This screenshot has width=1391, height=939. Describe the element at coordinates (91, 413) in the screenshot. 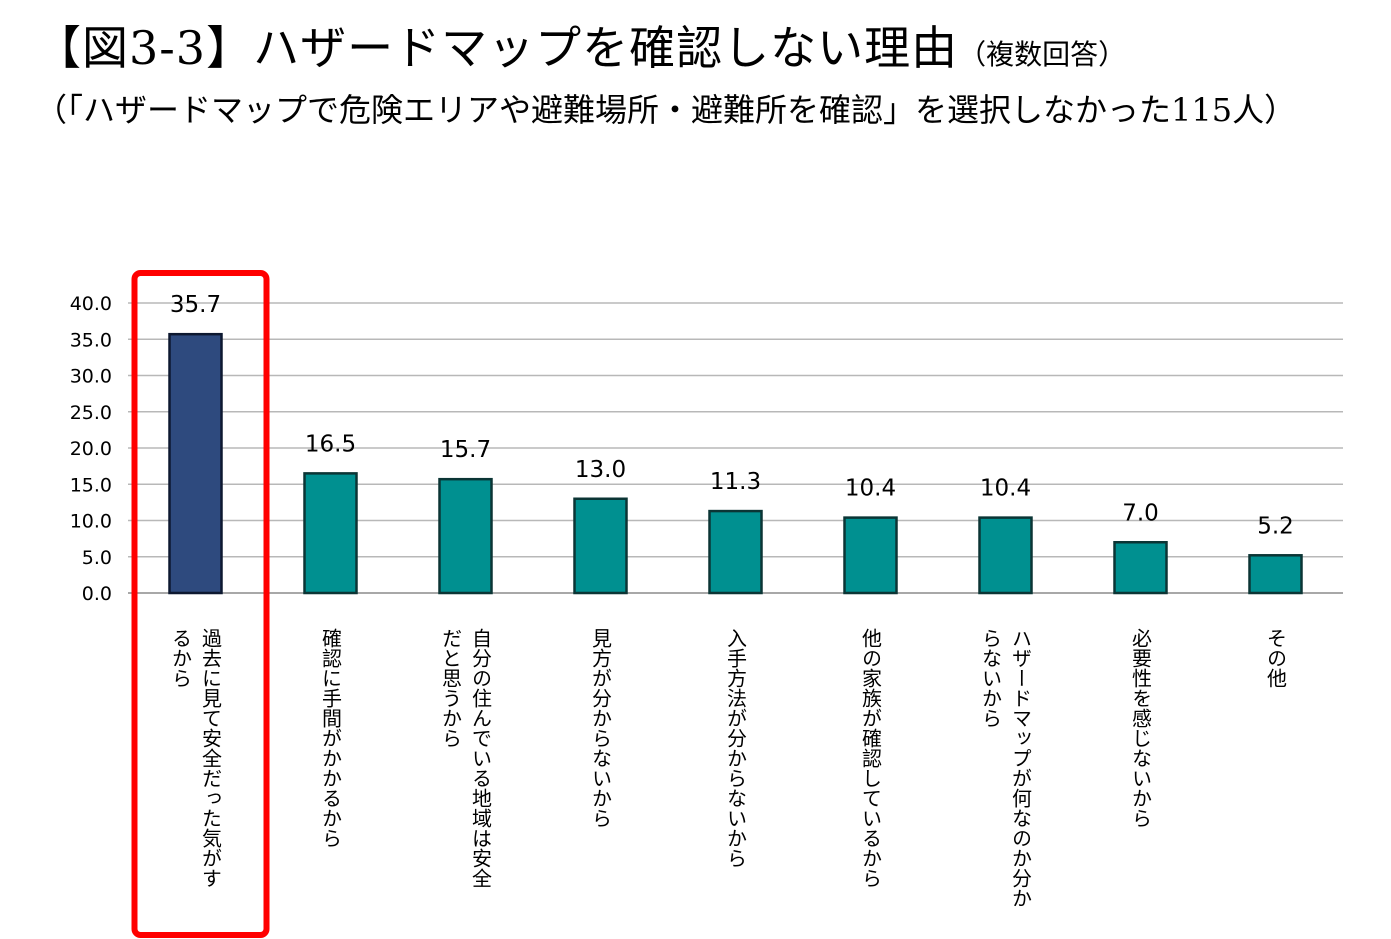

I see `y-tick-label: 25.0` at that location.